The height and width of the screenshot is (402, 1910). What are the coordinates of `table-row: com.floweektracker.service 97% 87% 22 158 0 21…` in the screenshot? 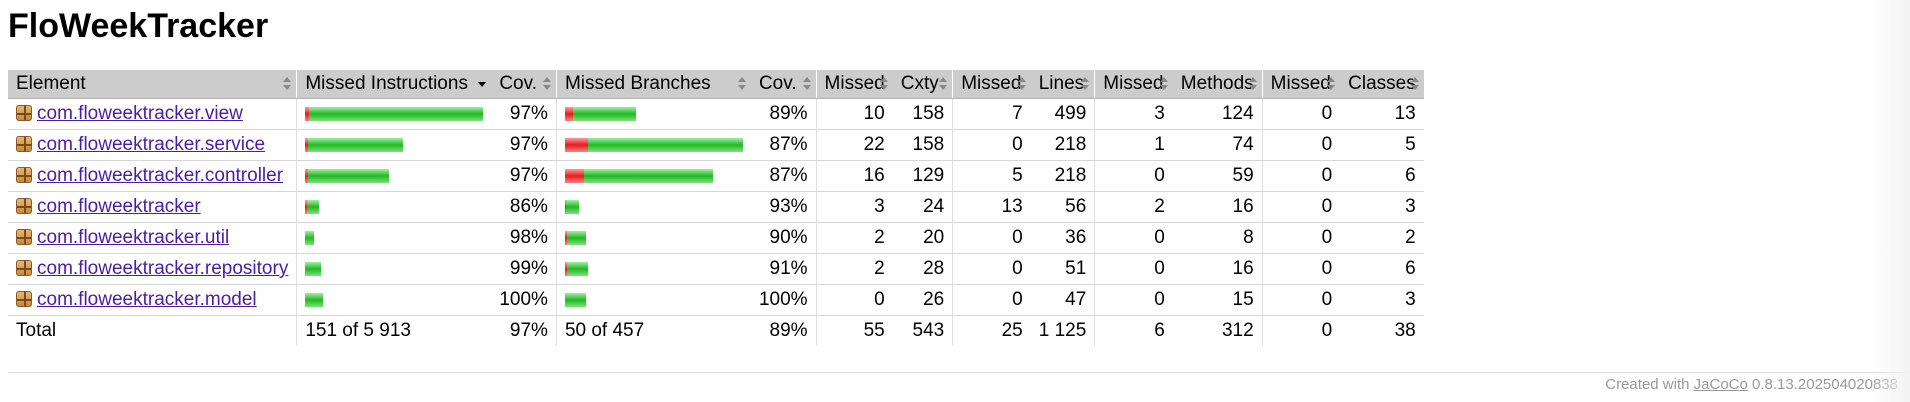 It's located at (716, 145).